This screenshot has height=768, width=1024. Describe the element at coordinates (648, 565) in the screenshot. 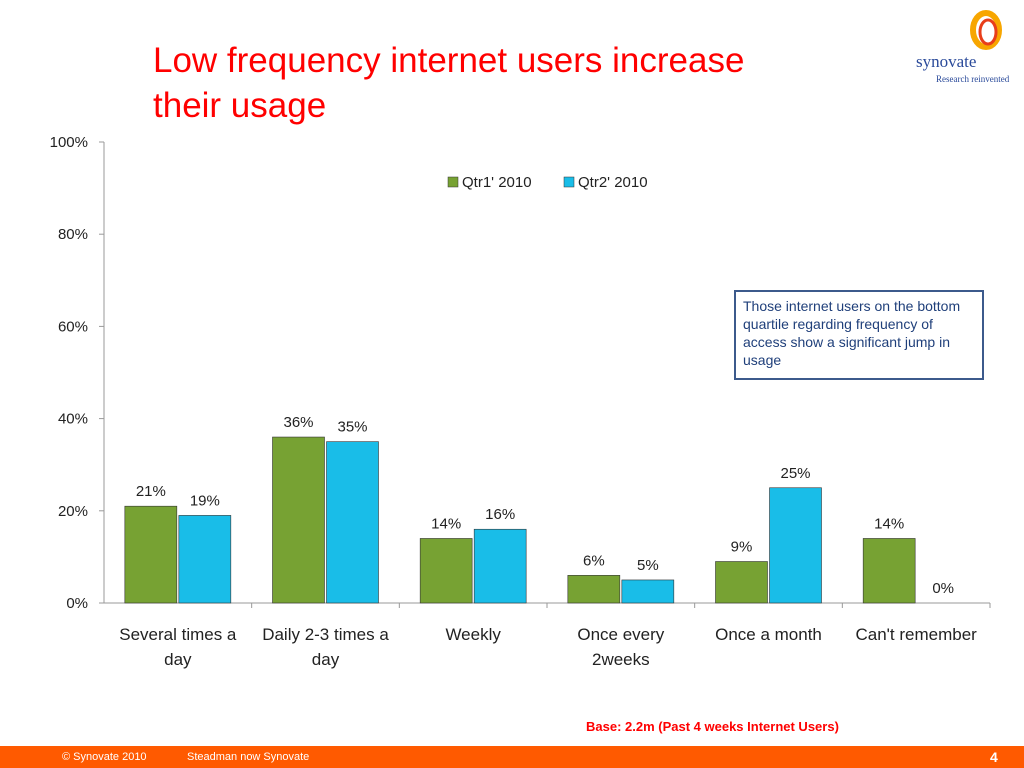

I see `data-label: 5%` at that location.